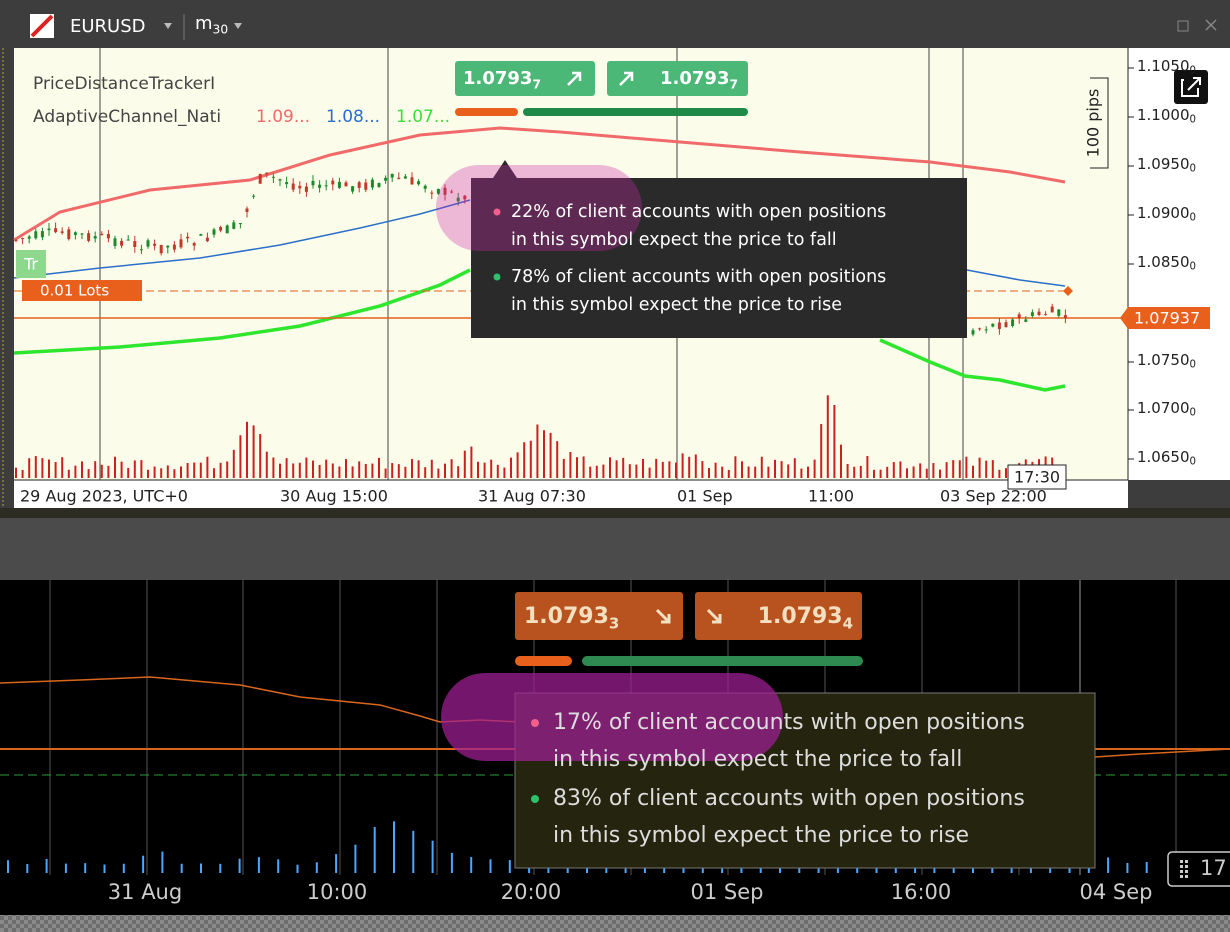 The height and width of the screenshot is (932, 1230). I want to click on sentiment-sell-bar, so click(543, 661).